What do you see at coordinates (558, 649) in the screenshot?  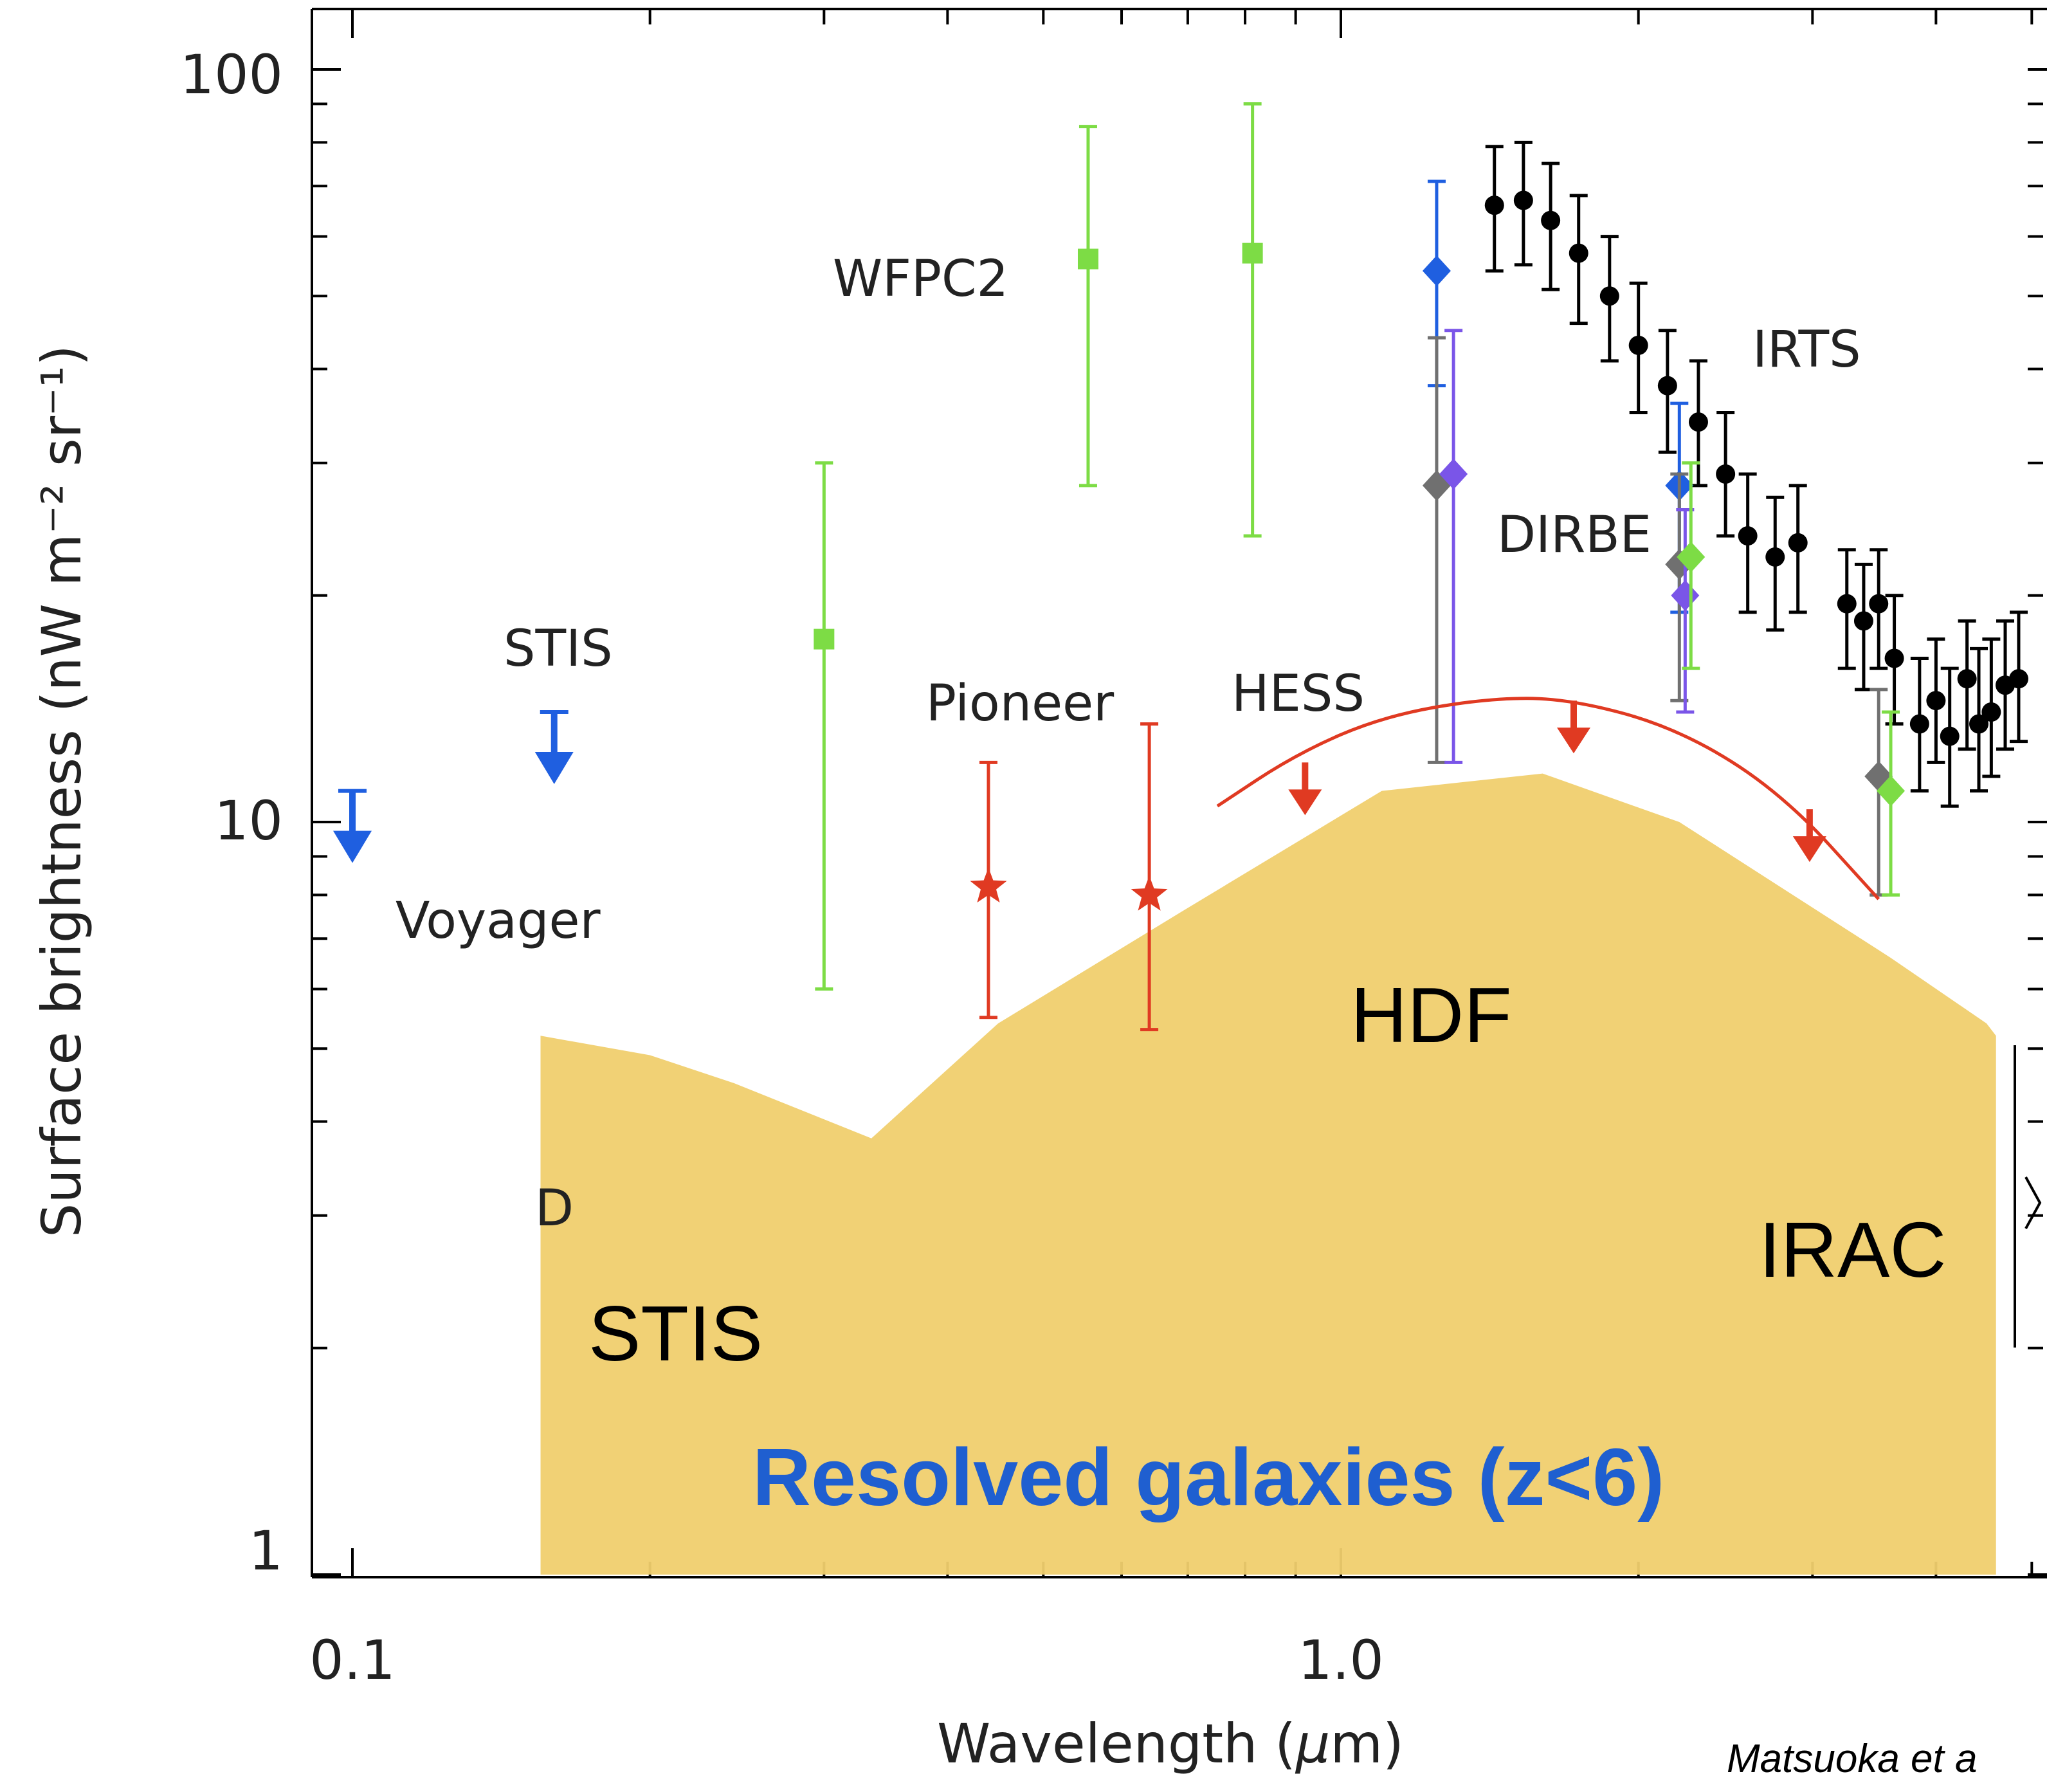 I see `label-stis-top: STIS` at bounding box center [558, 649].